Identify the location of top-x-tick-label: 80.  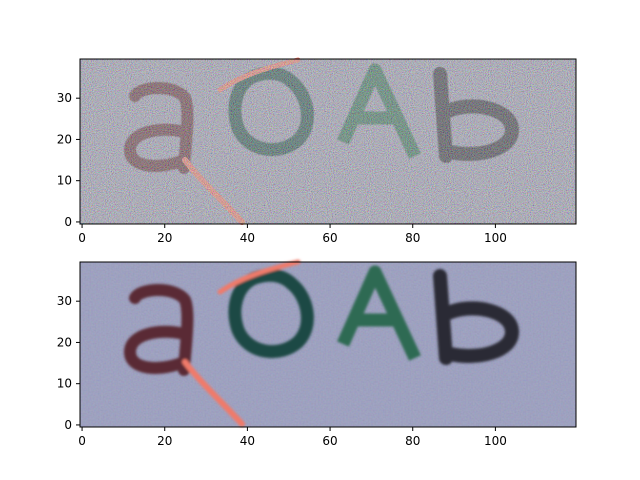
(412, 238).